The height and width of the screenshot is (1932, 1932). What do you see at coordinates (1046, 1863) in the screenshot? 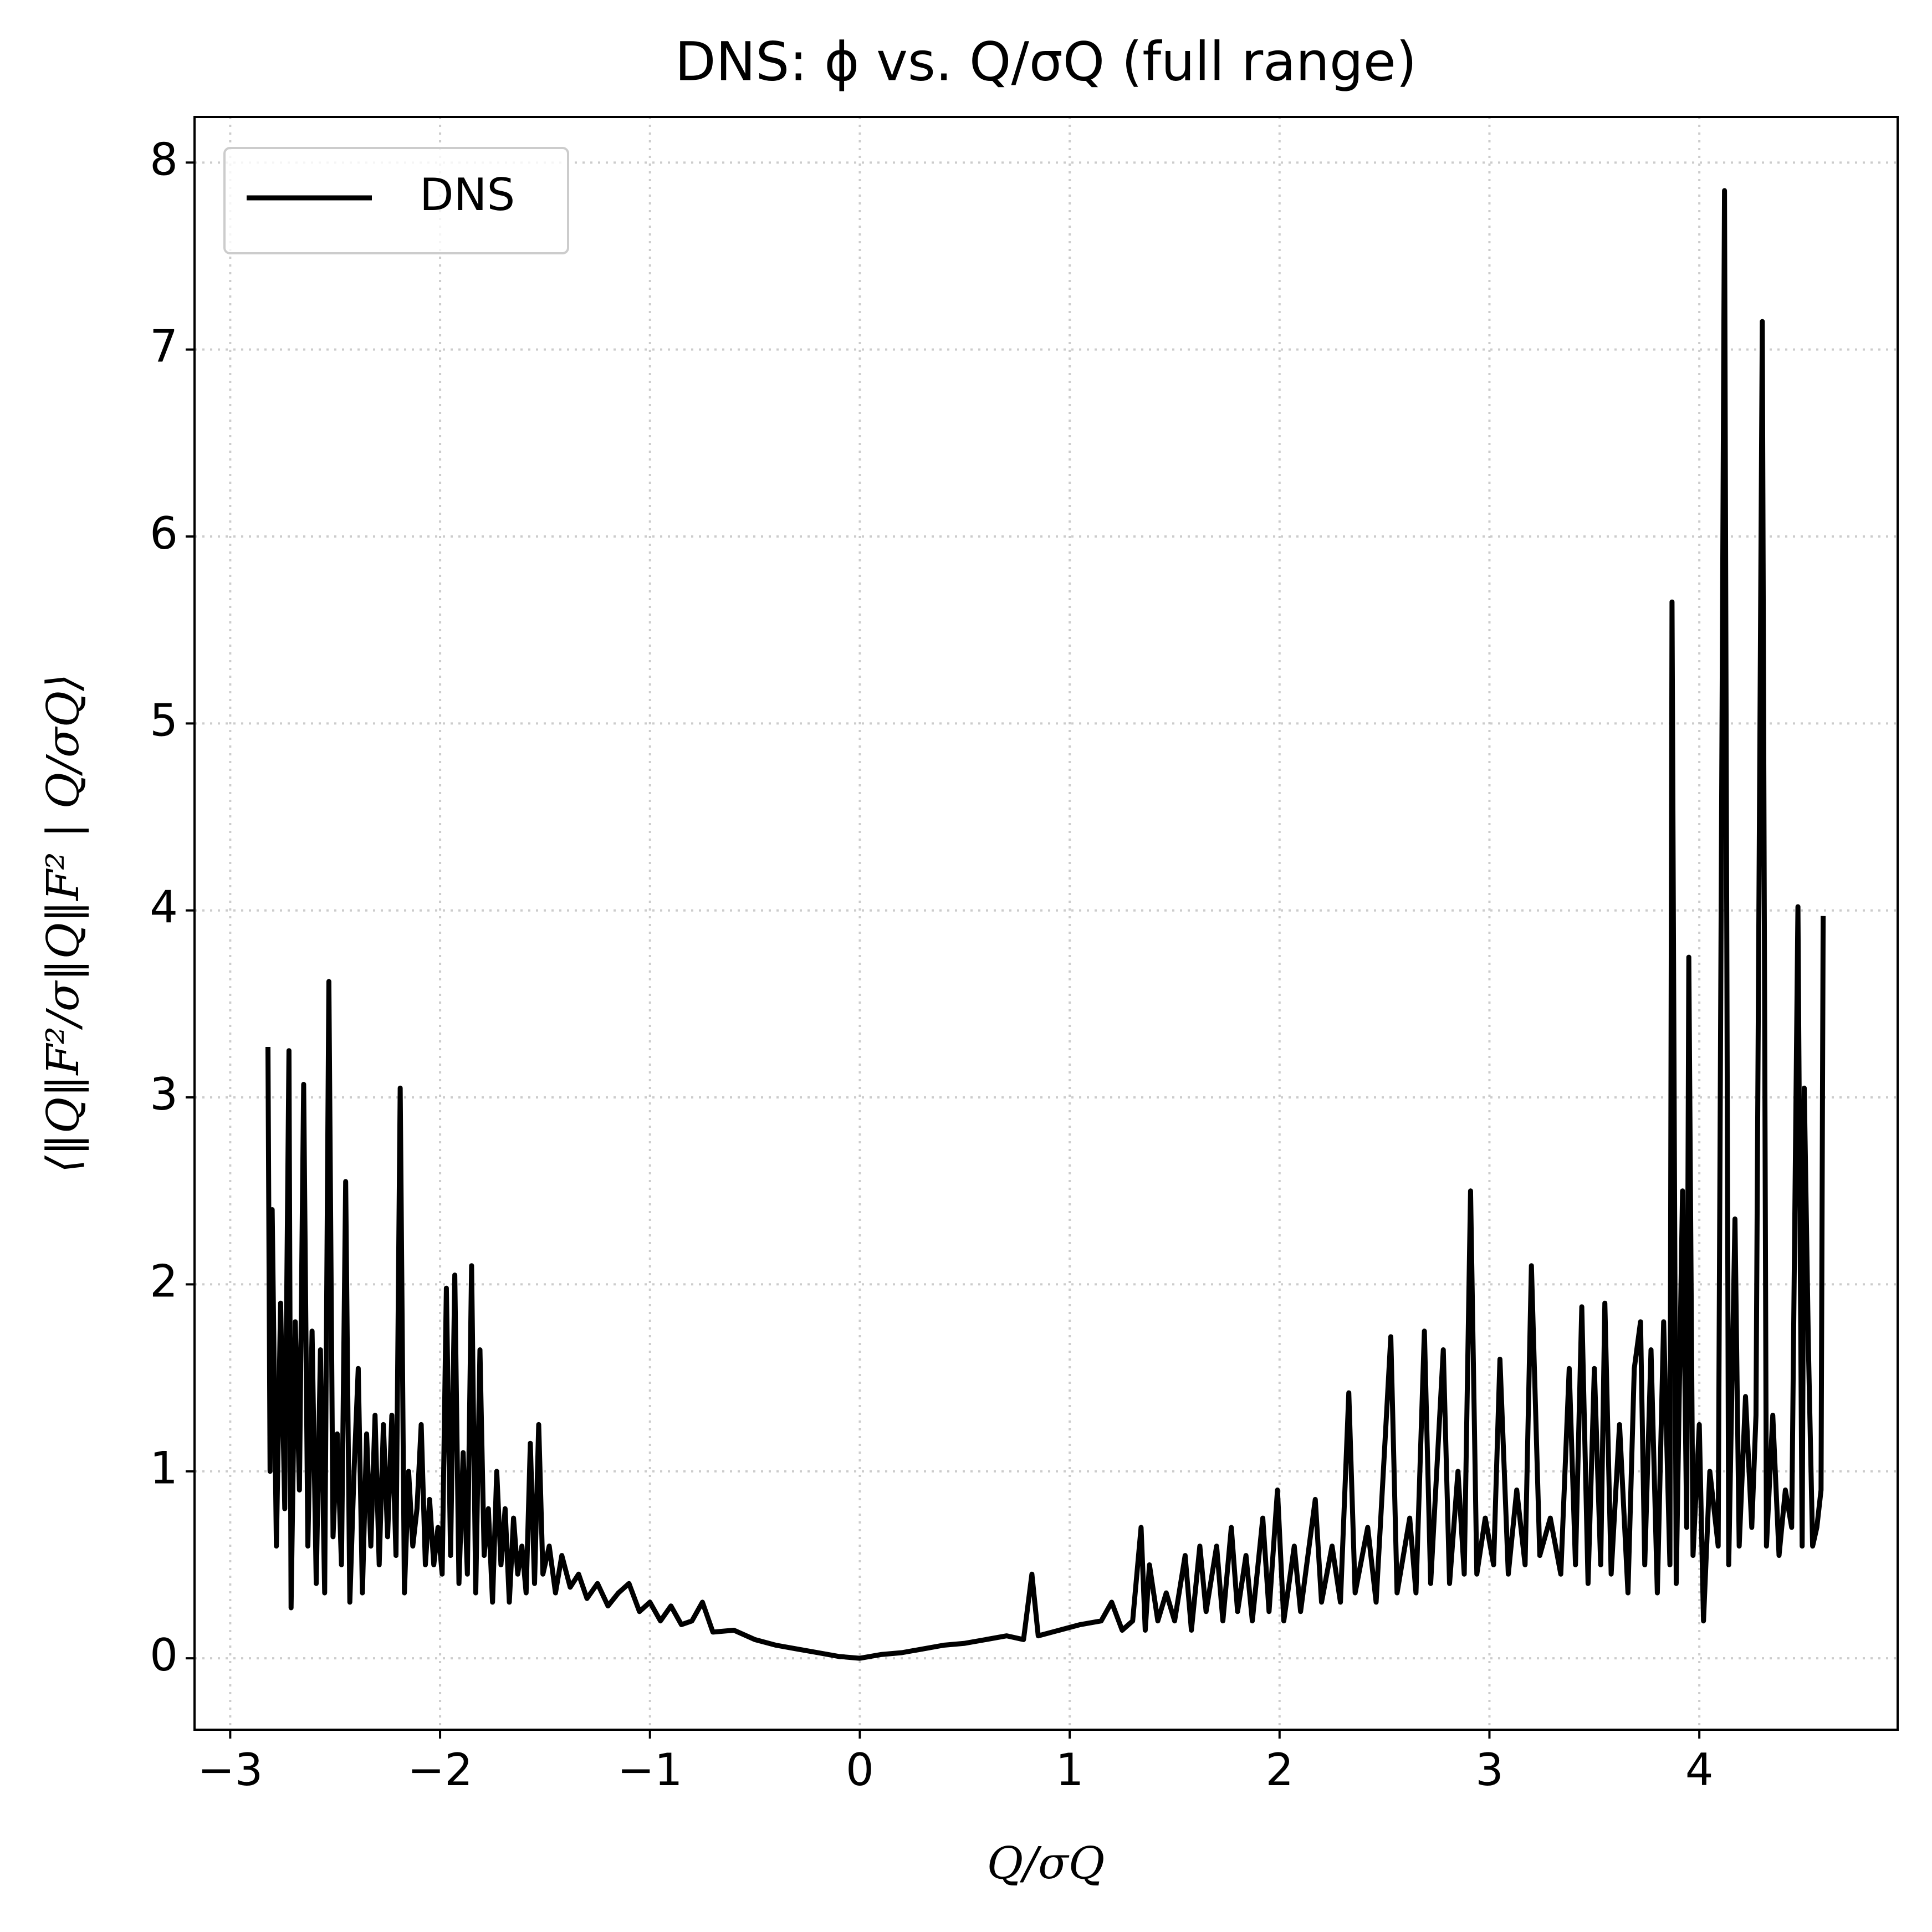
I see `x-axis-label: Q/σQ` at bounding box center [1046, 1863].